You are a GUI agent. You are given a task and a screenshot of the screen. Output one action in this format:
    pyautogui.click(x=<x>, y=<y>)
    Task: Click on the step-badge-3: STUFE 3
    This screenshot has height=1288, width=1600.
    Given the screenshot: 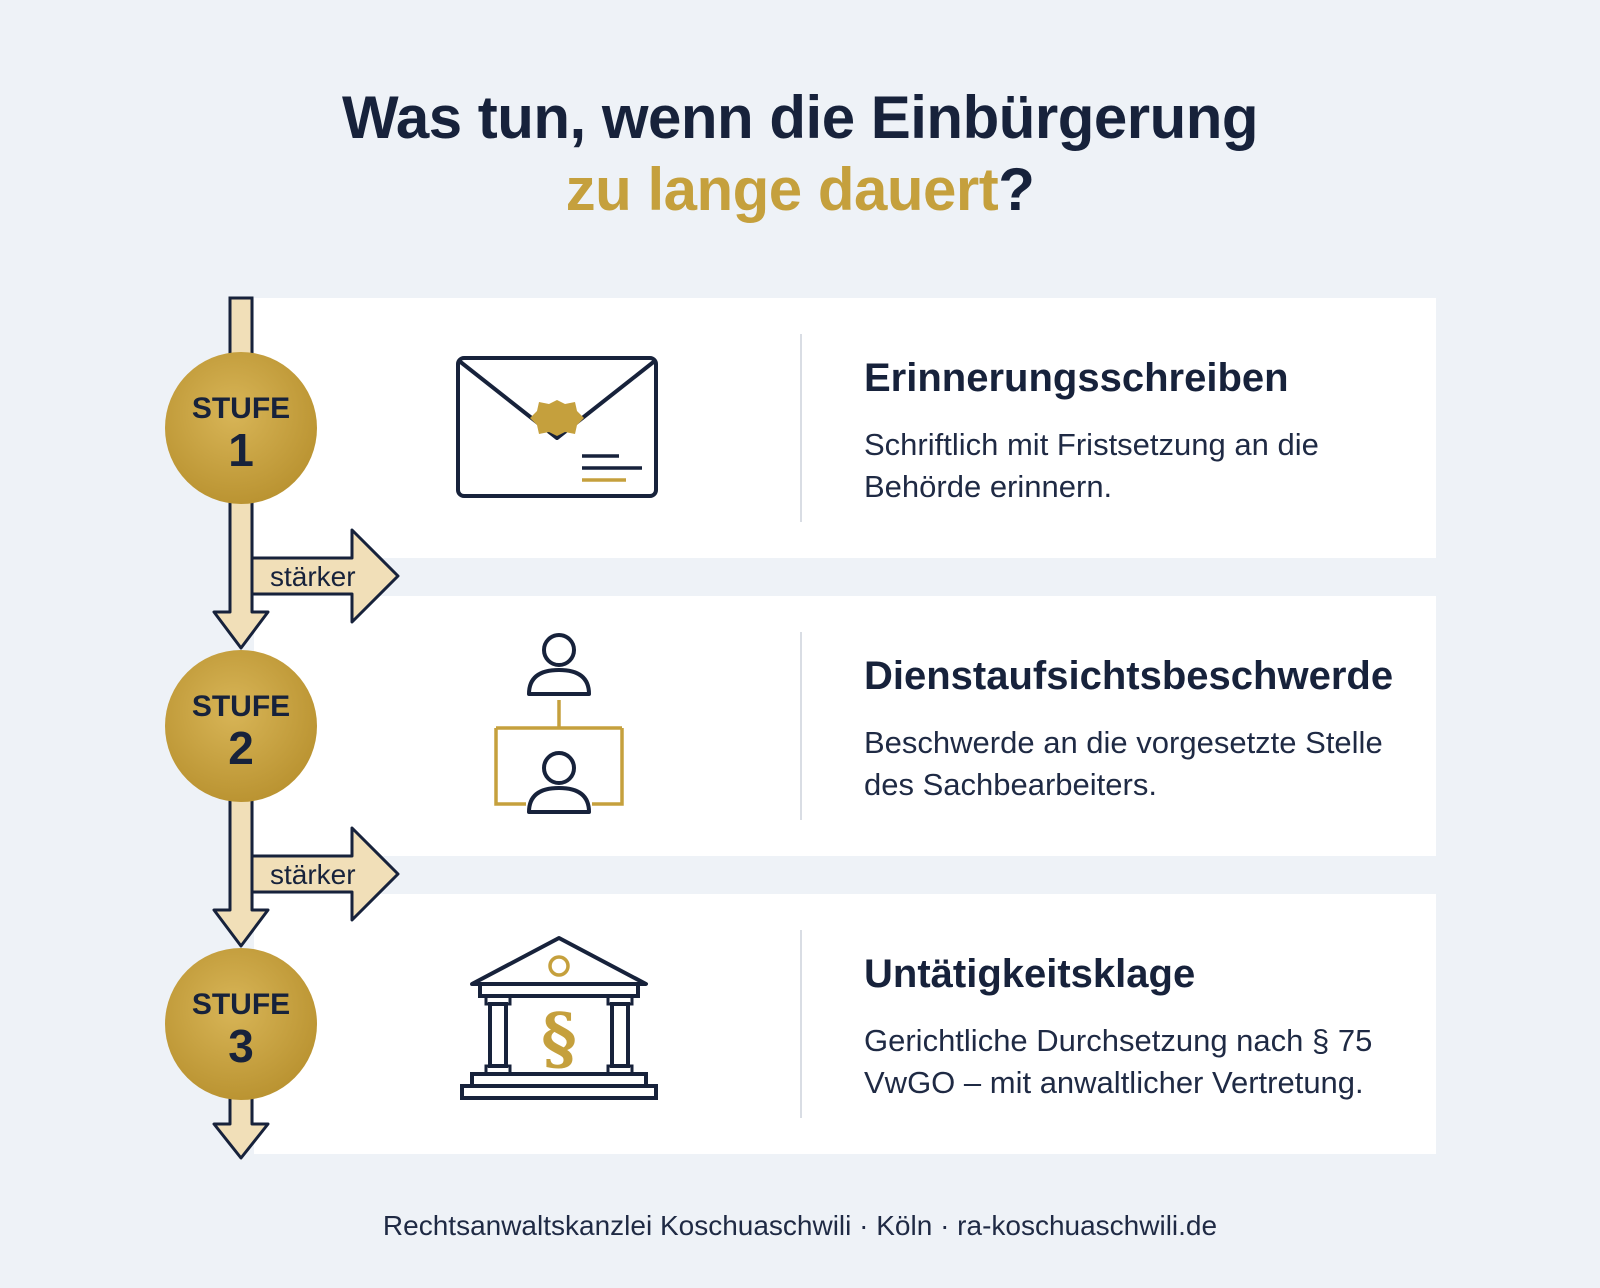 What is the action you would take?
    pyautogui.click(x=241, y=1024)
    